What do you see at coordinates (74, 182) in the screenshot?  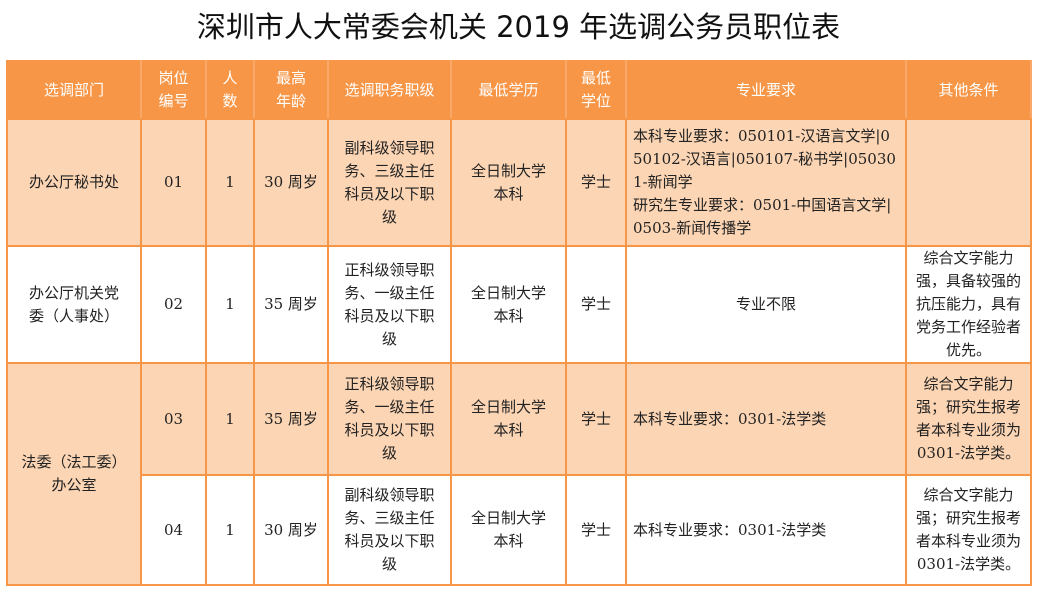 I see `dept: 办公厅秘书处` at bounding box center [74, 182].